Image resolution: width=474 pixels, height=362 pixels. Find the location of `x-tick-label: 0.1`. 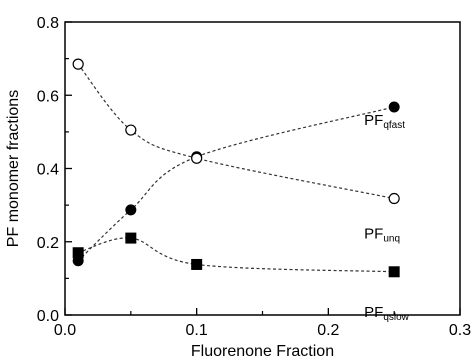

x-tick-label: 0.1 is located at coordinates (197, 330).